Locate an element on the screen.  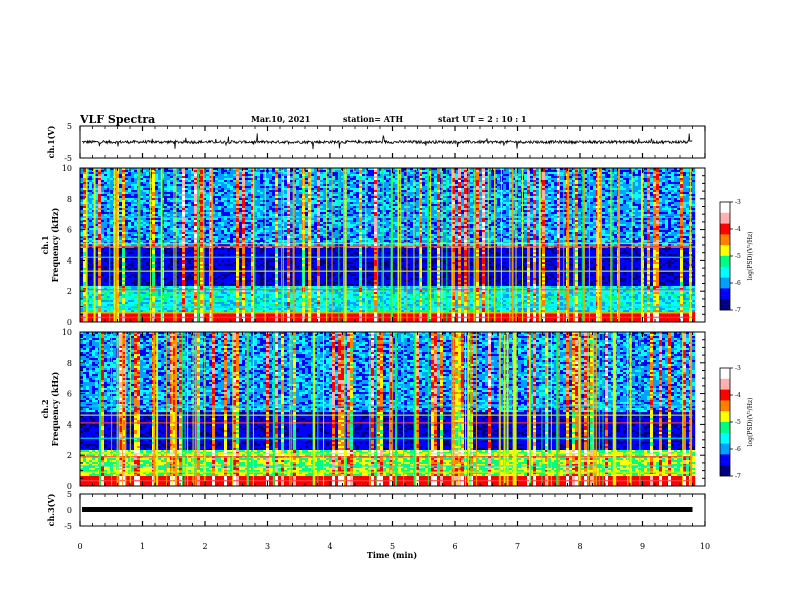
ch1-waveform-ticks is located at coordinates (392, 142).